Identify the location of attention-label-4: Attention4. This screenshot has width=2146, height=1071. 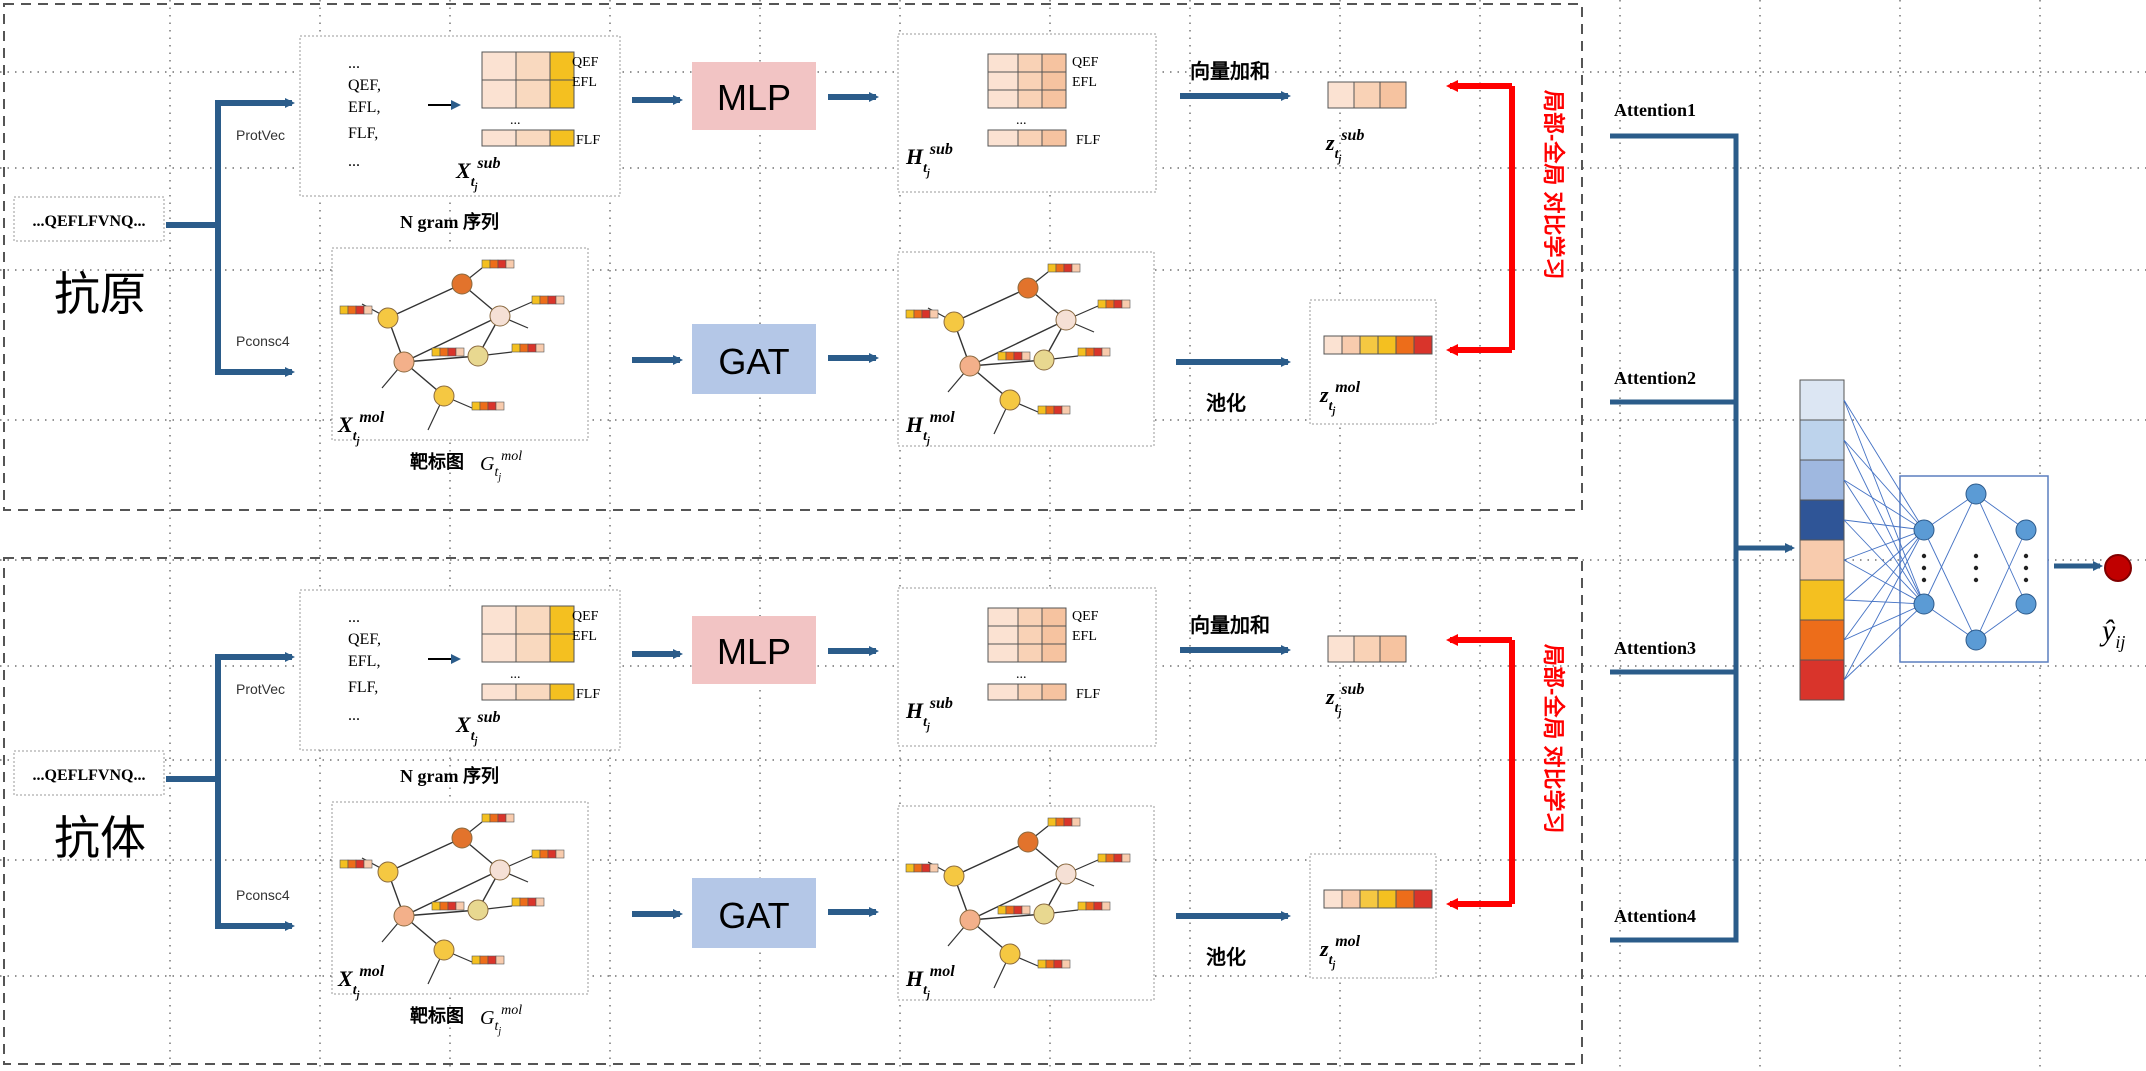
(1655, 916).